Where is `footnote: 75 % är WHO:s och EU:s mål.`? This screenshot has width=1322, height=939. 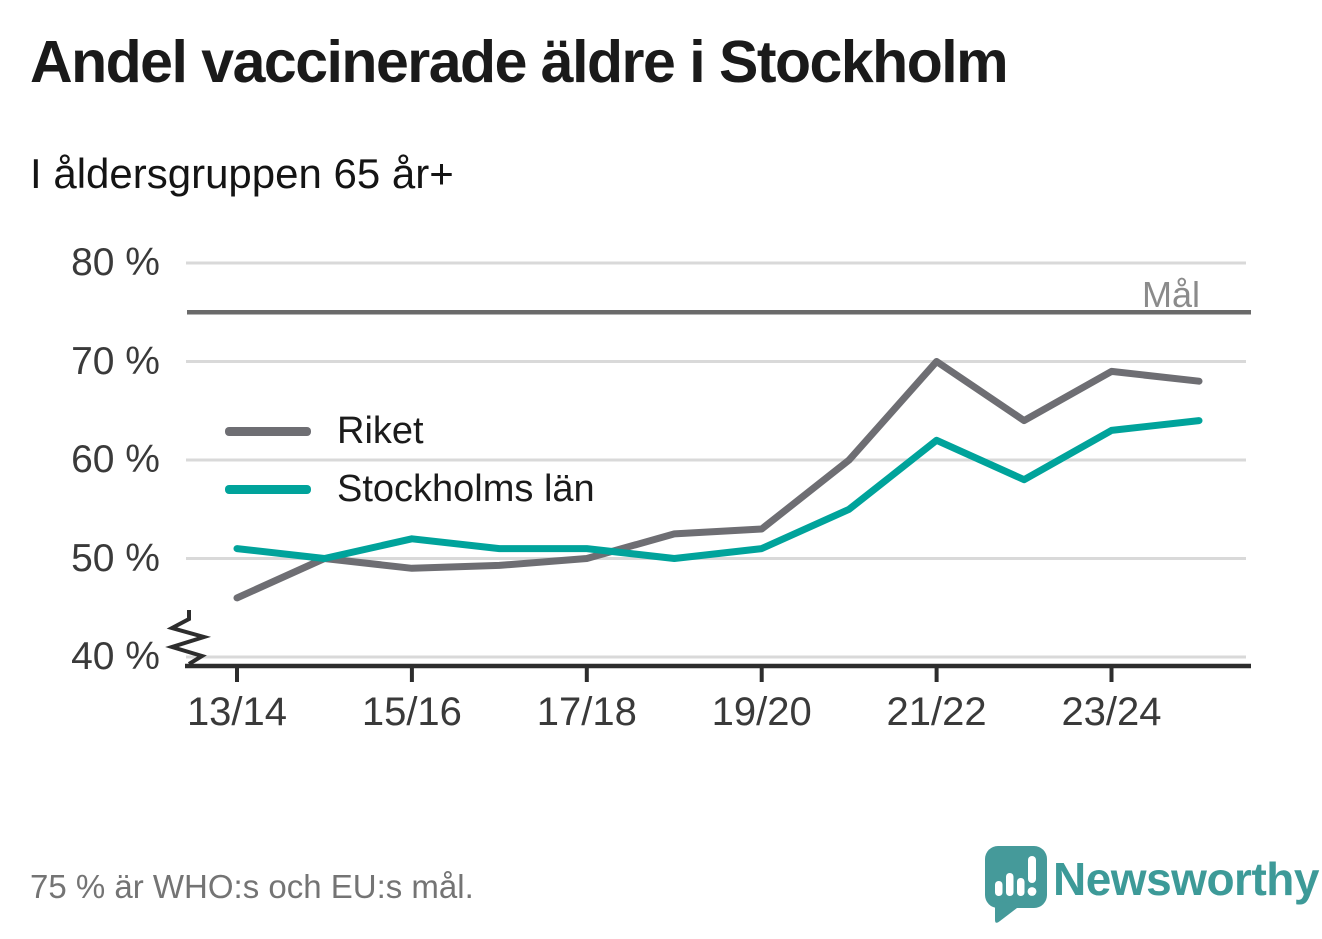
footnote: 75 % är WHO:s och EU:s mål. is located at coordinates (252, 886).